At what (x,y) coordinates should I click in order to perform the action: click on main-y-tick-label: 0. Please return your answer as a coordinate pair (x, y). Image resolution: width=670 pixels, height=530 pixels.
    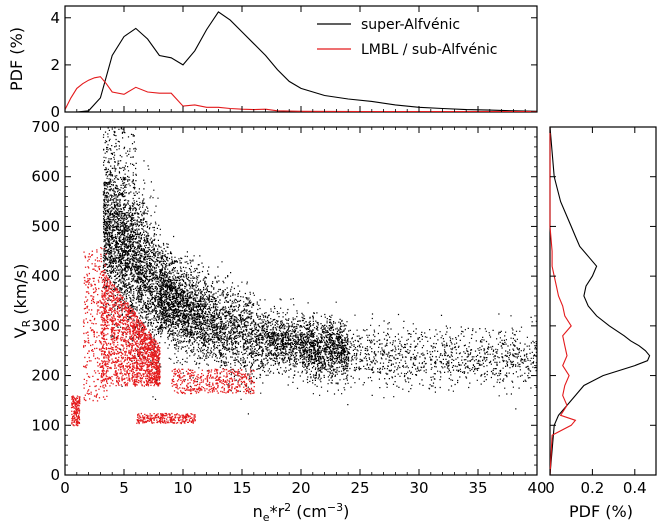
    Looking at the image, I should click on (55, 475).